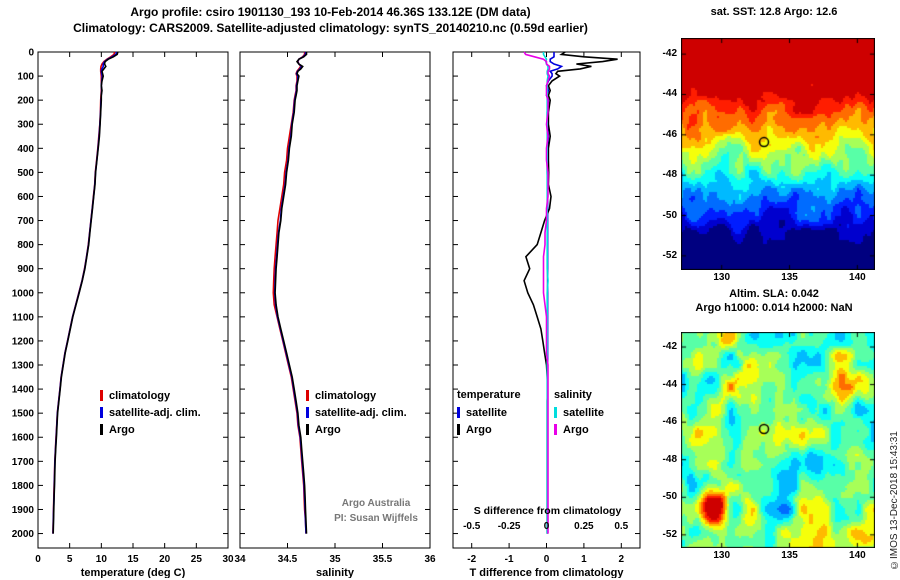 This screenshot has width=900, height=580. What do you see at coordinates (509, 526) in the screenshot?
I see `s-axis-tick-label: -0.25` at bounding box center [509, 526].